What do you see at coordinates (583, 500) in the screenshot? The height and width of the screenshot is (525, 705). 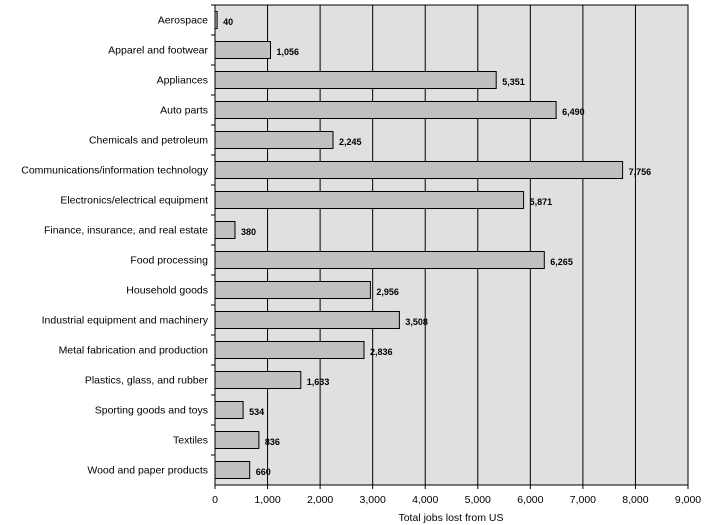 I see `x-tick-label: 7,000` at bounding box center [583, 500].